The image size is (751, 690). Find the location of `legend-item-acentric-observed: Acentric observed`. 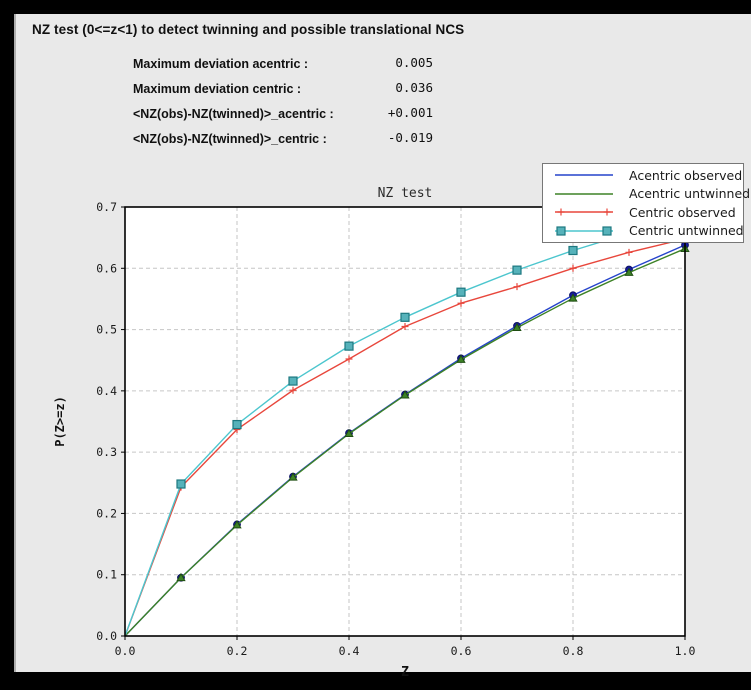

legend-item-acentric-observed: Acentric observed is located at coordinates (647, 175).